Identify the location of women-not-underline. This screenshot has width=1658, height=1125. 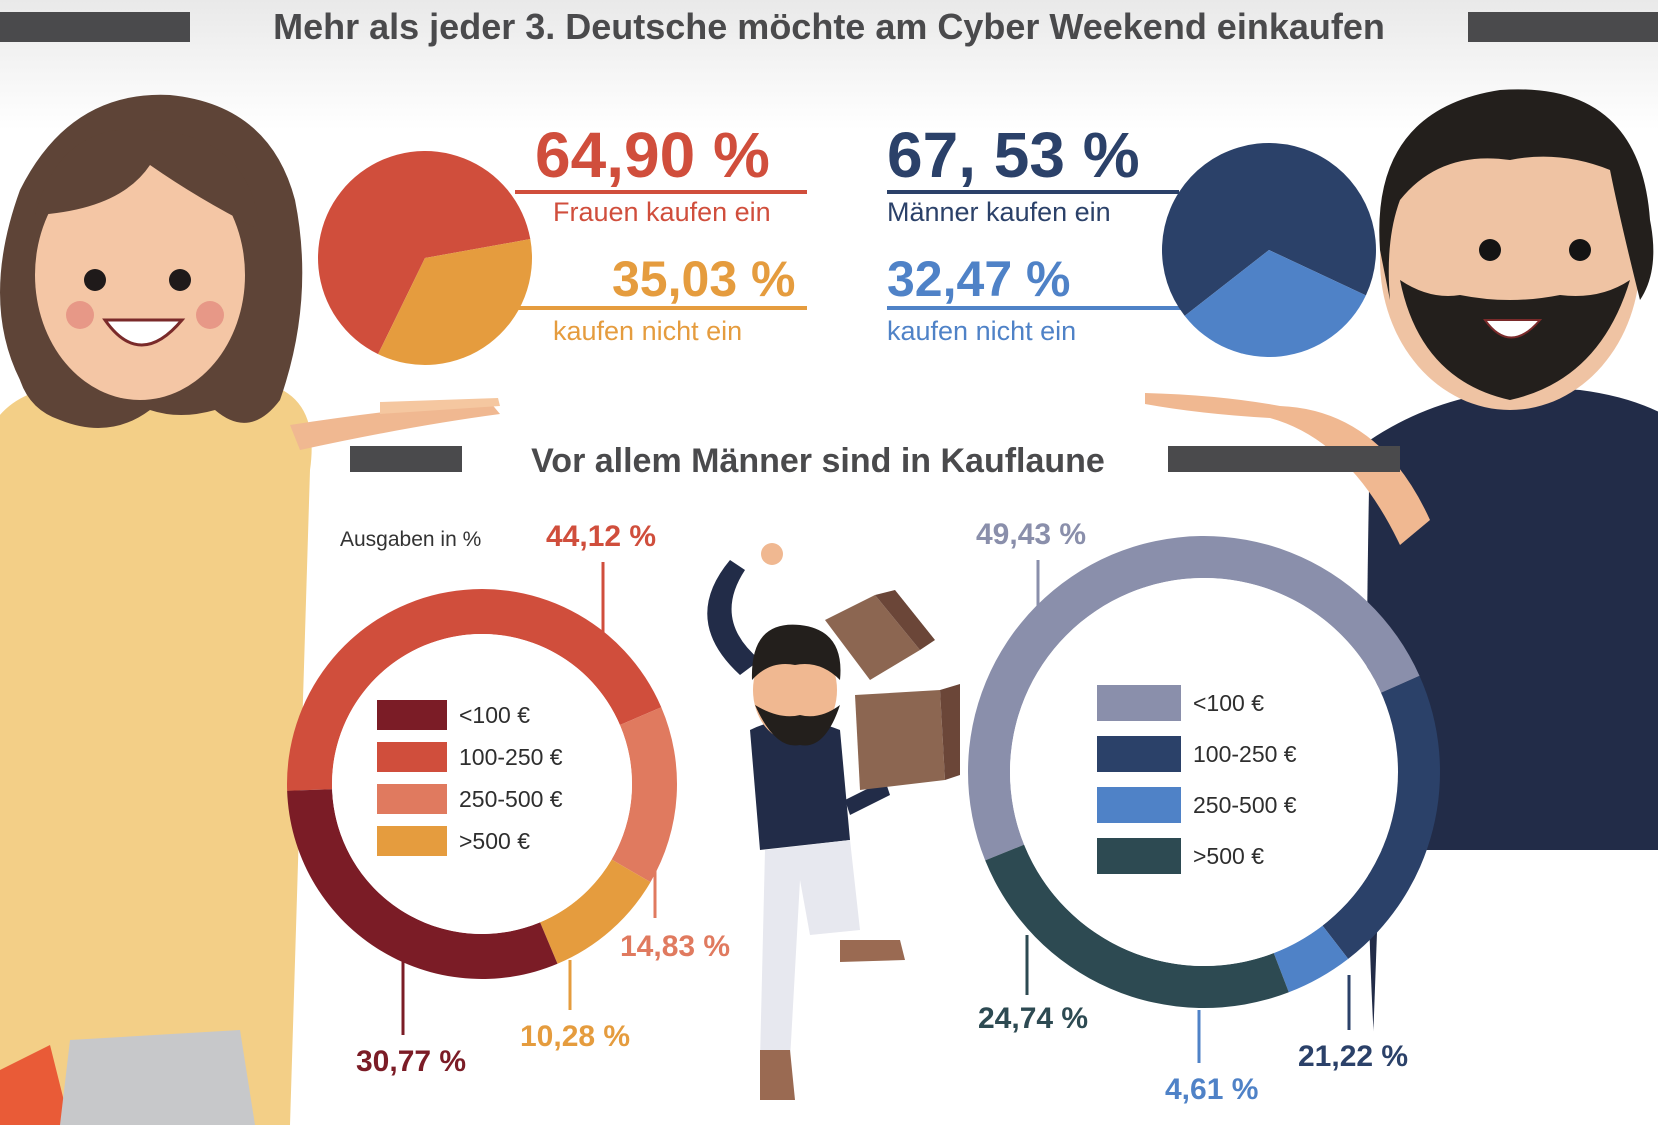
(656, 308).